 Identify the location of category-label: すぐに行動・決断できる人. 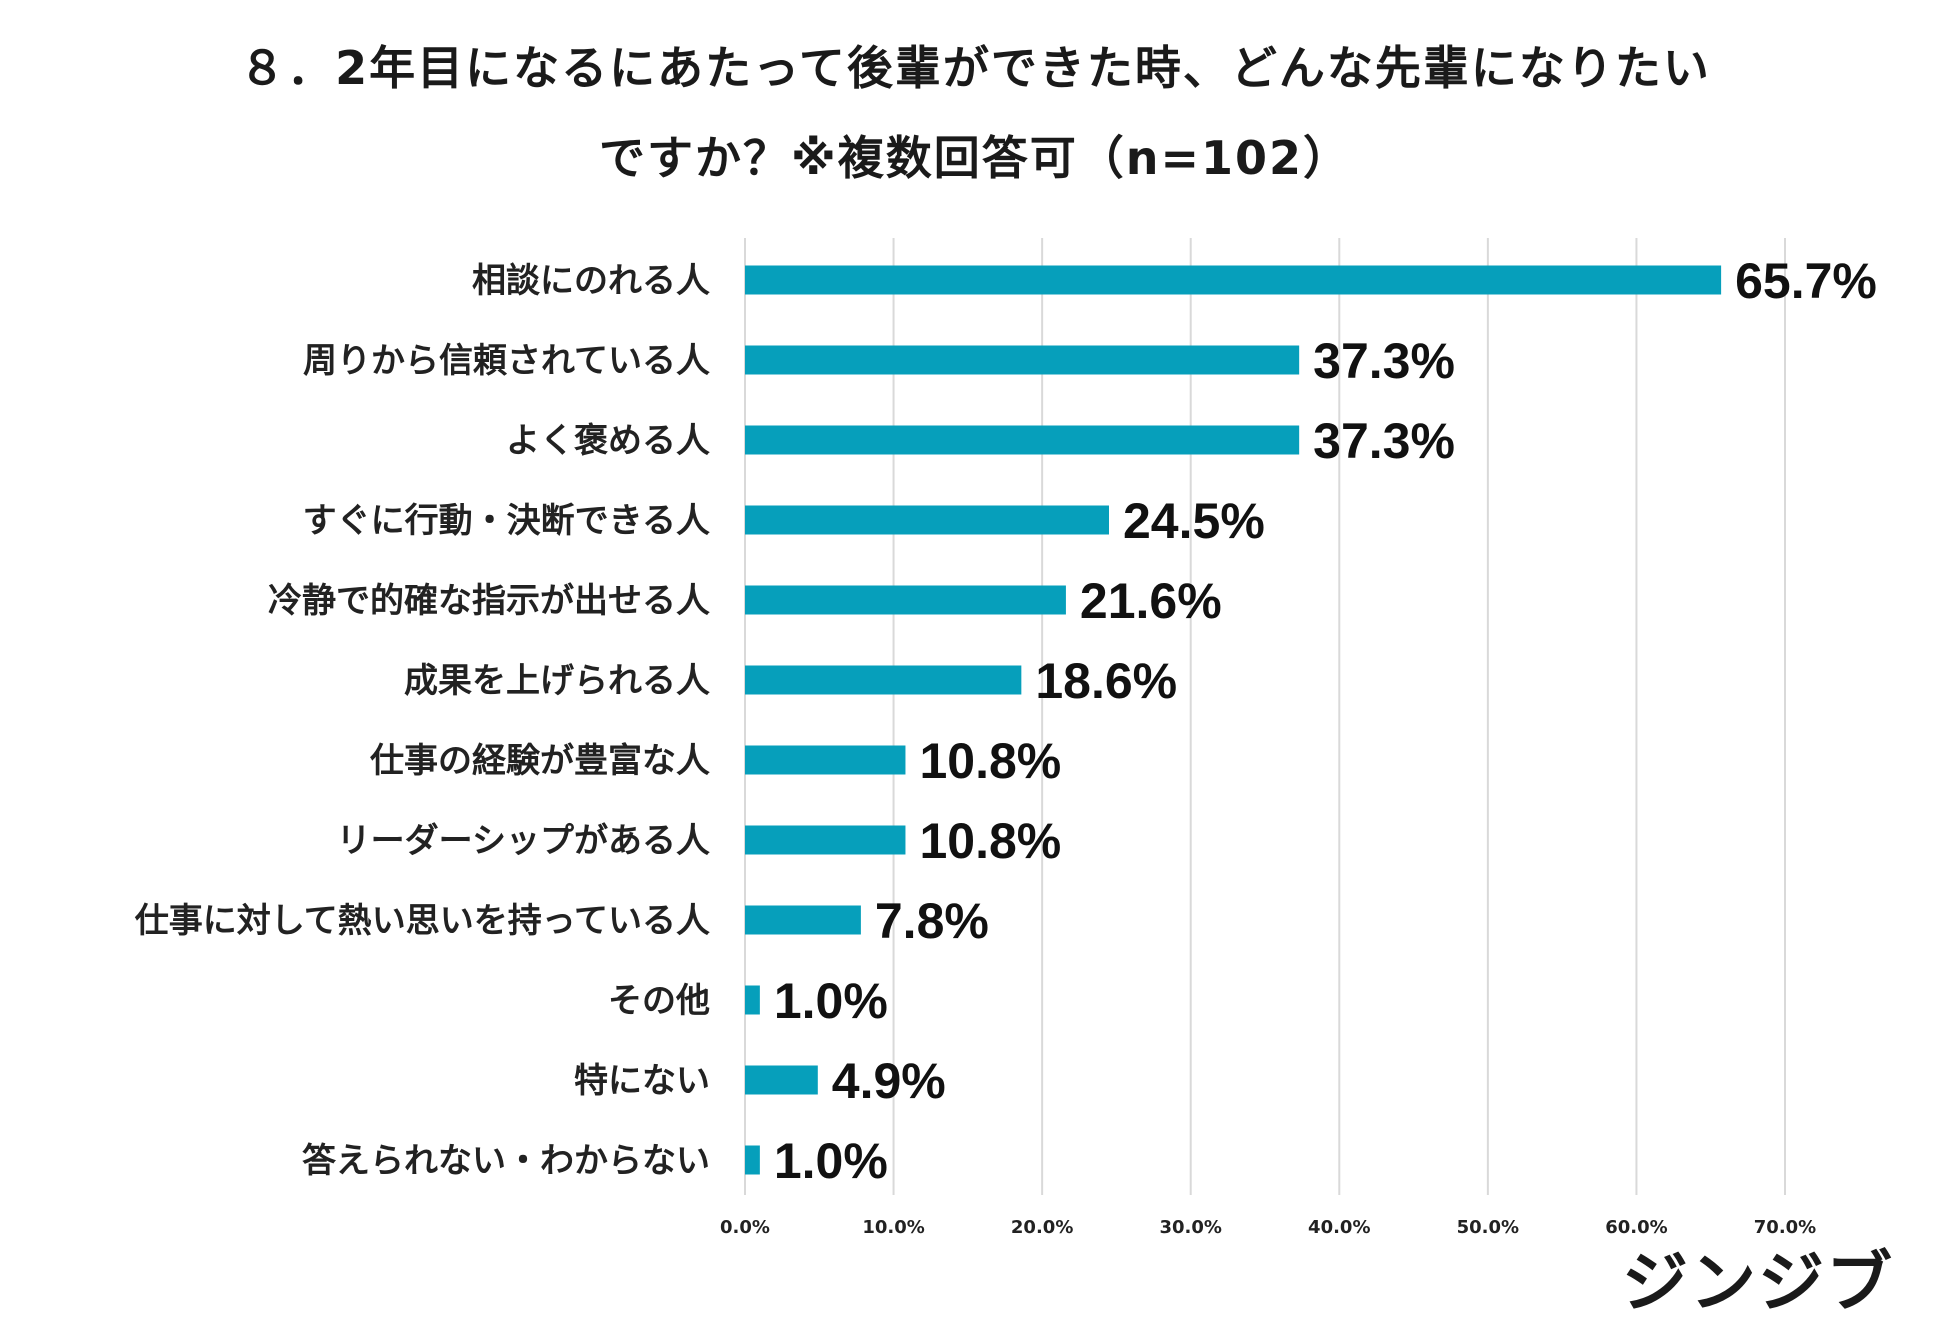
(506, 521).